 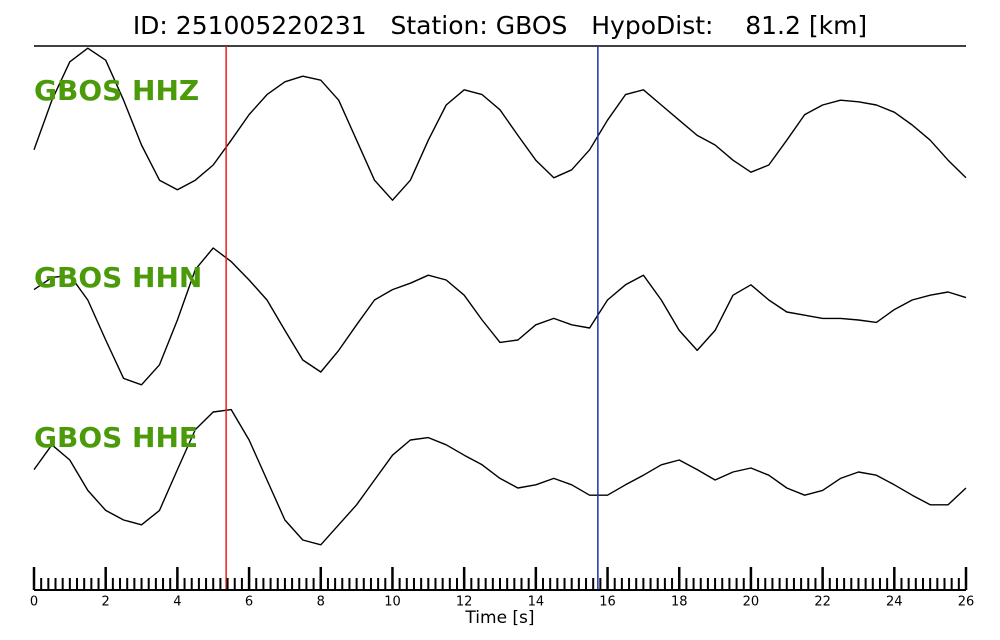 I want to click on x-tick-label: 16, so click(x=607, y=602).